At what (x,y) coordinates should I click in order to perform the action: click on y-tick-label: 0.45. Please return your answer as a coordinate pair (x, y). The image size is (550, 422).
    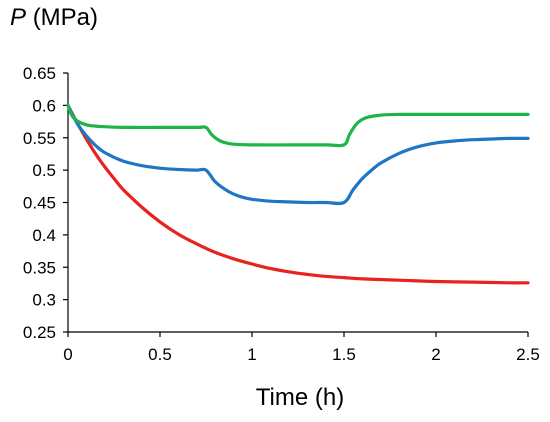
    Looking at the image, I should click on (39, 203).